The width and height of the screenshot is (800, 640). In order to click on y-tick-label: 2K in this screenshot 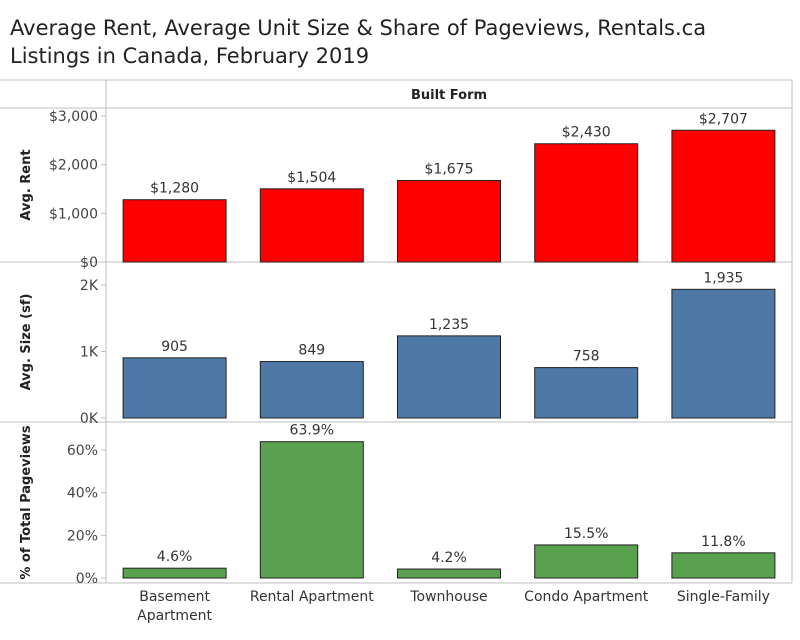, I will do `click(89, 286)`.